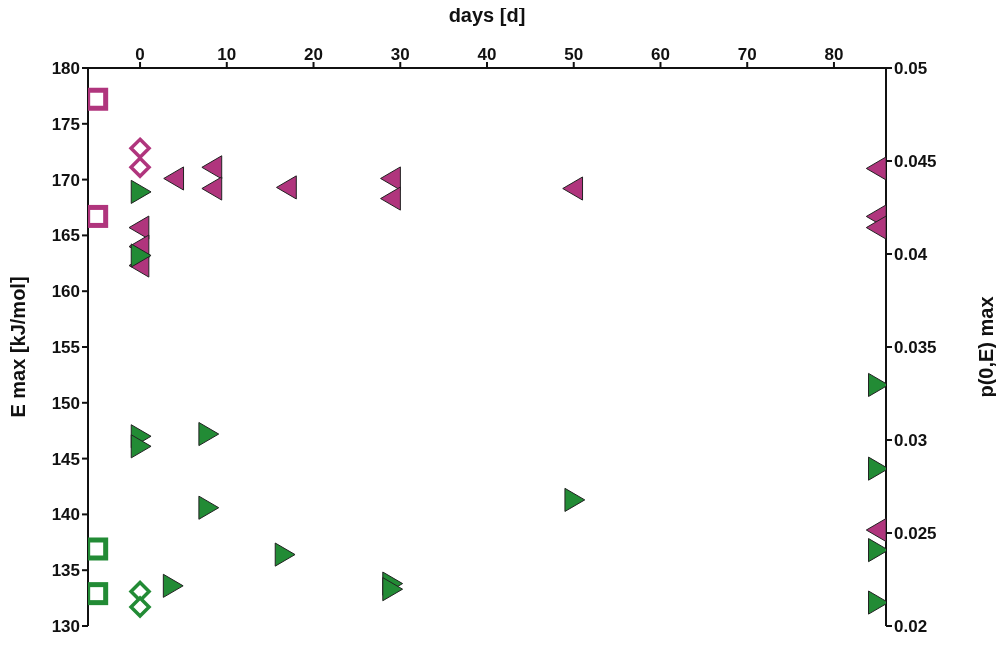 This screenshot has width=1004, height=651. What do you see at coordinates (915, 348) in the screenshot?
I see `y2-tick-label: 0.035` at bounding box center [915, 348].